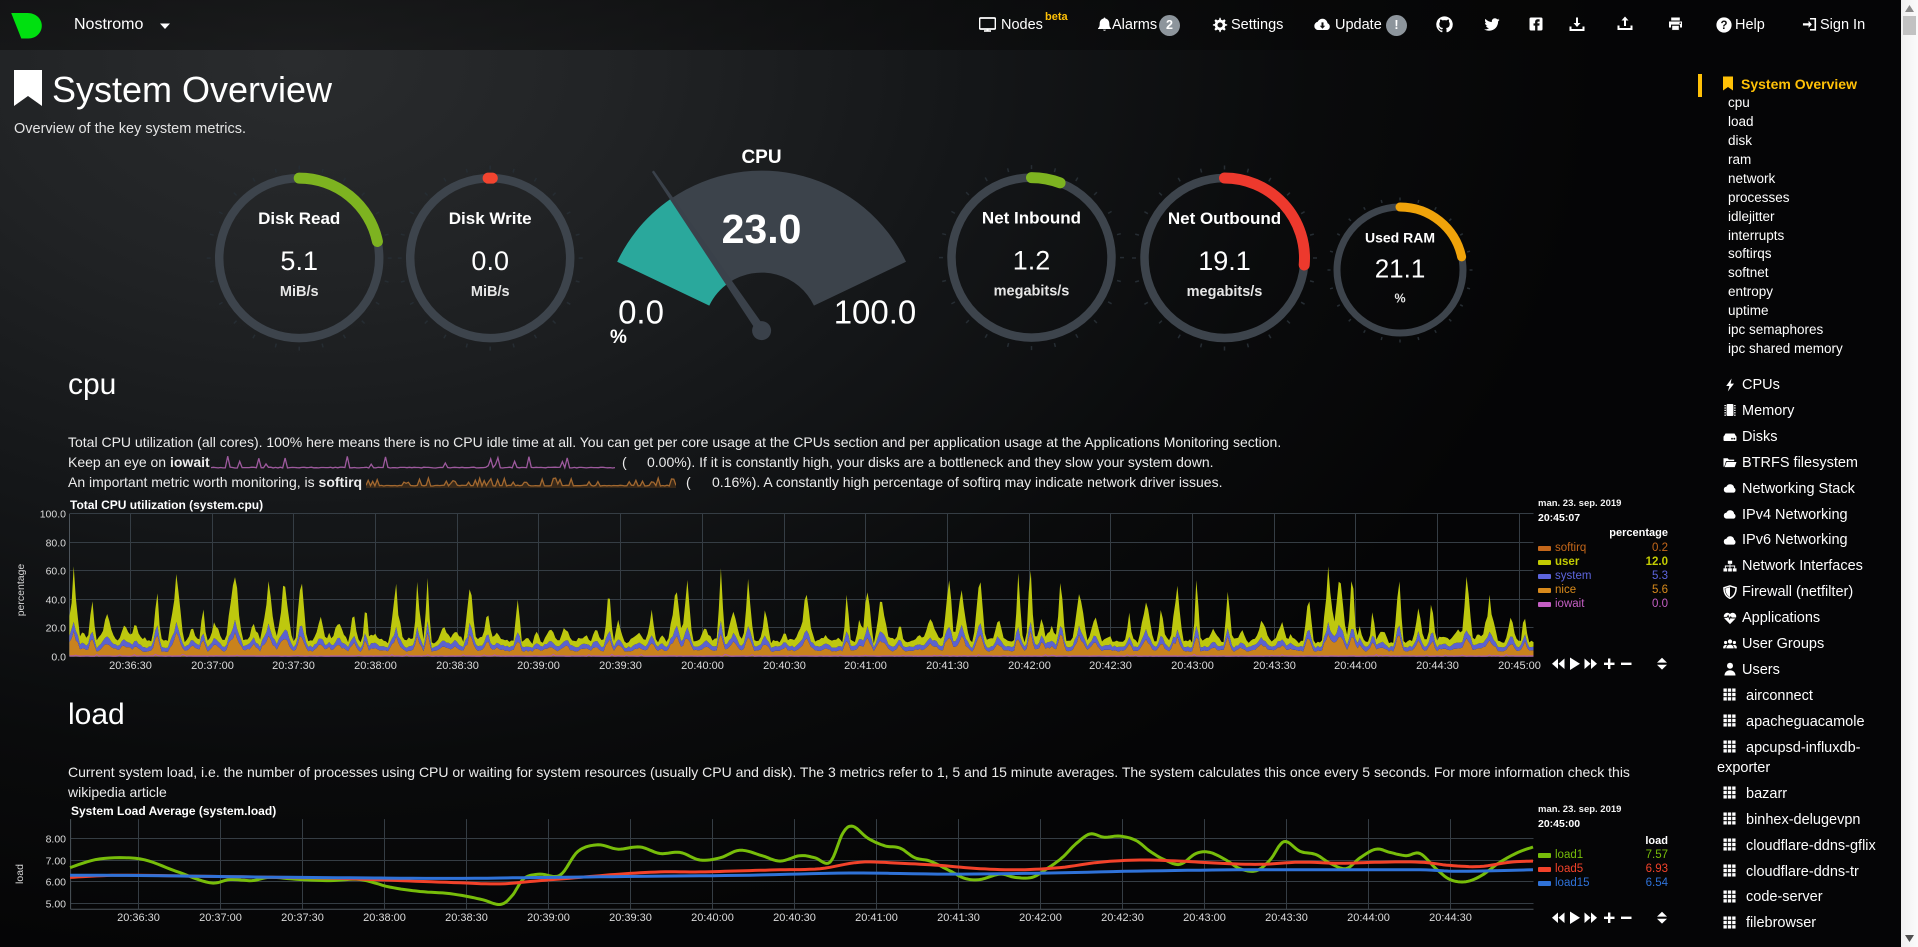 The width and height of the screenshot is (1918, 947). Describe the element at coordinates (762, 229) in the screenshot. I see `svg-text: 23.0` at that location.